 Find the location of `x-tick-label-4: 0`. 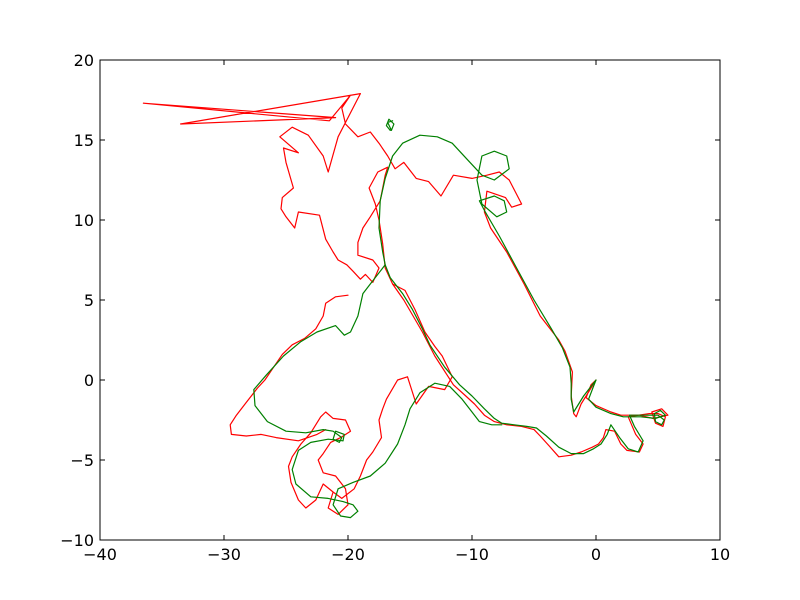

x-tick-label-4: 0 is located at coordinates (596, 554).